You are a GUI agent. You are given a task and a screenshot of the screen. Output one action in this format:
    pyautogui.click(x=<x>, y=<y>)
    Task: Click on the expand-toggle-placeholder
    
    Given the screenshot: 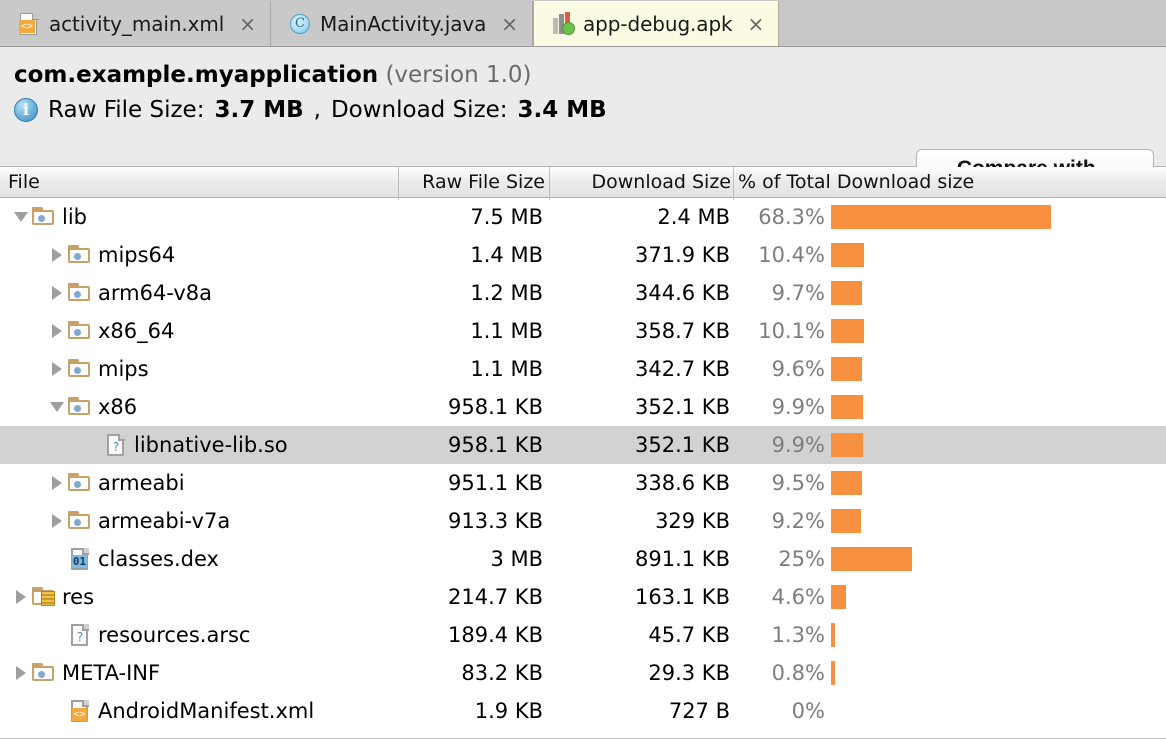 What is the action you would take?
    pyautogui.click(x=57, y=559)
    